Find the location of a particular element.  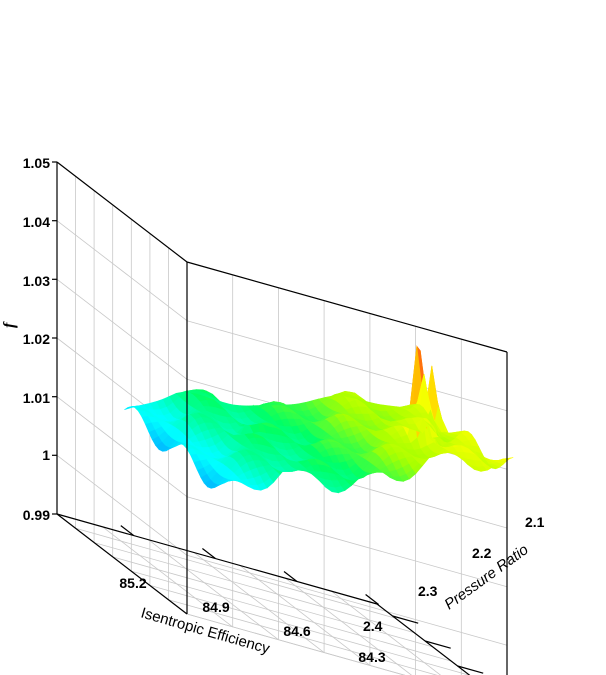

z-tick-label: 1.01 is located at coordinates (36, 398).